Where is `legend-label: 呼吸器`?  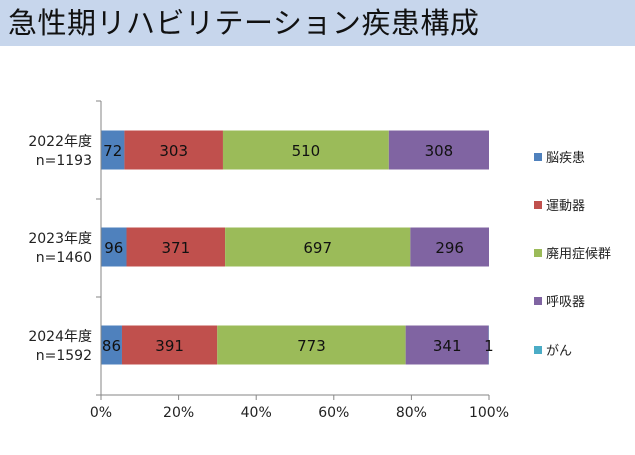
legend-label: 呼吸器 is located at coordinates (565, 302).